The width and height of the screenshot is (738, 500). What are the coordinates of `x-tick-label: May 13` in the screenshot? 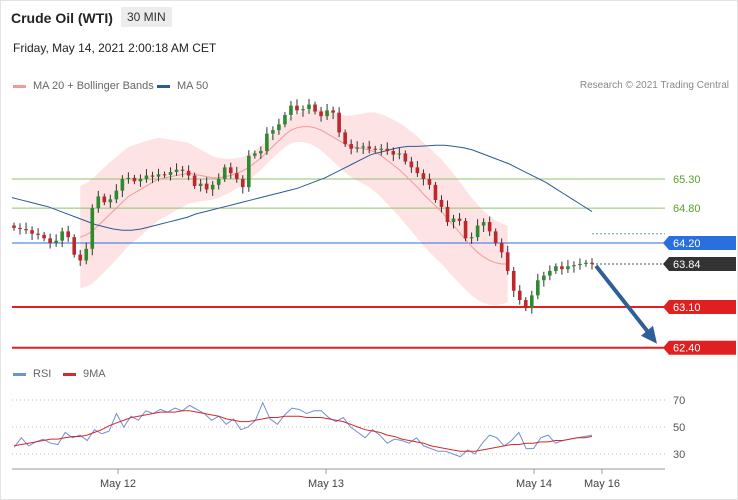 It's located at (326, 484).